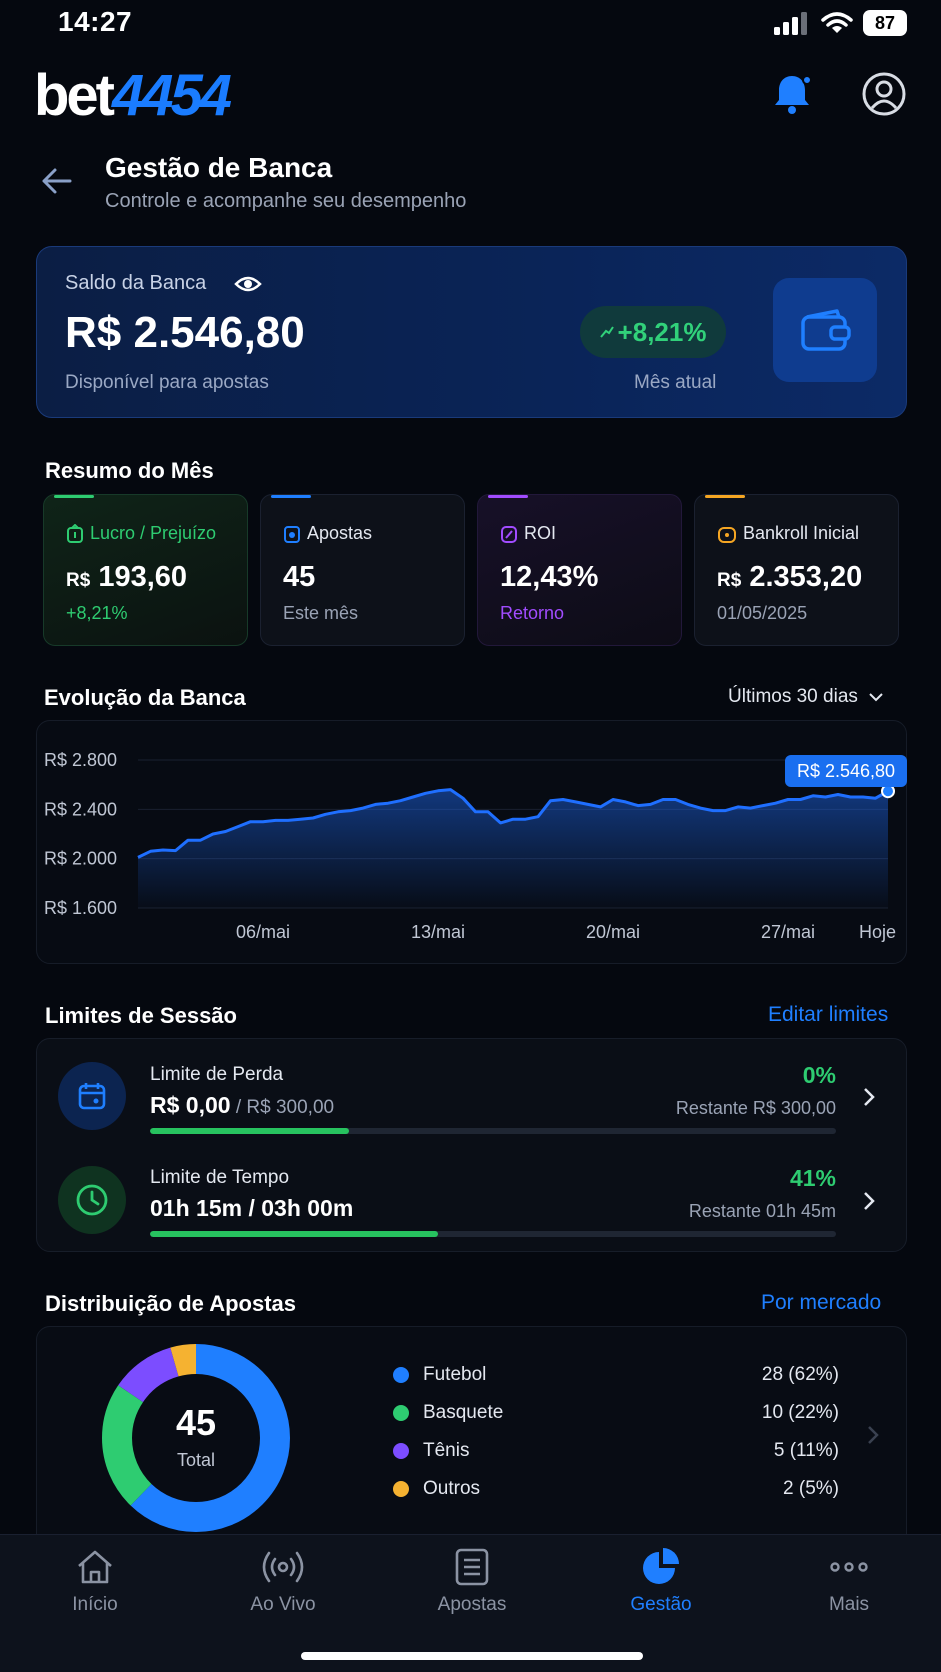  Describe the element at coordinates (532, 613) in the screenshot. I see `stat-foot: Retorno` at that location.